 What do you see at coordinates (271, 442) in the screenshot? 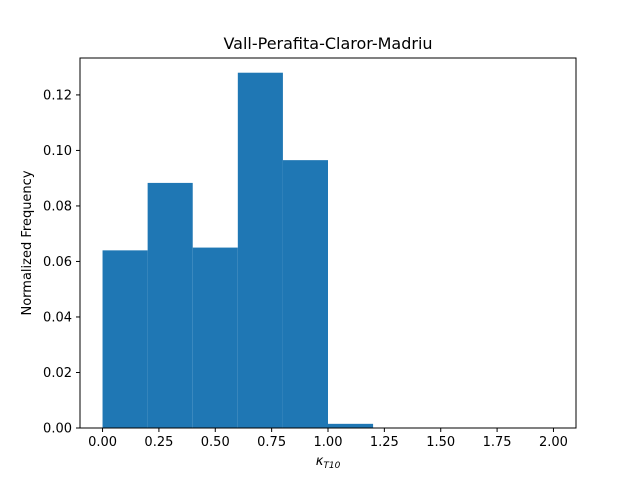
I see `x-tick-label: 0.75` at bounding box center [271, 442].